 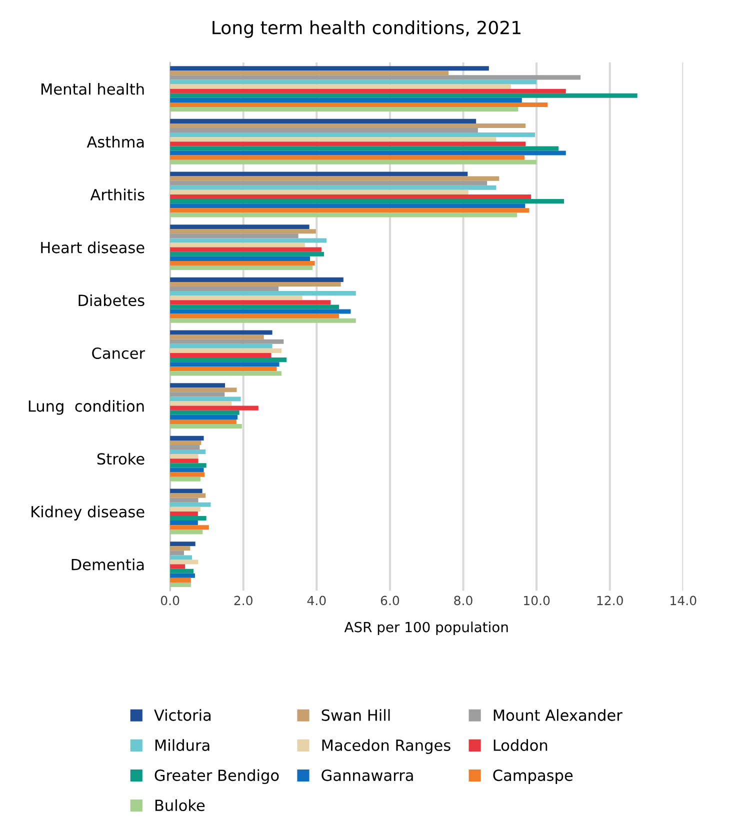 I want to click on y-tick-label: Kidney disease, so click(x=88, y=513).